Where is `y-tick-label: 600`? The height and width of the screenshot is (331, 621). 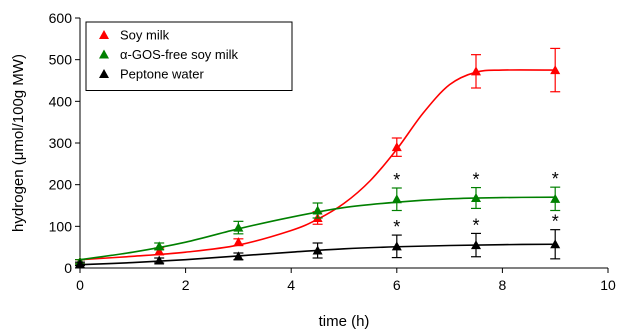 y-tick-label: 600 is located at coordinates (61, 18).